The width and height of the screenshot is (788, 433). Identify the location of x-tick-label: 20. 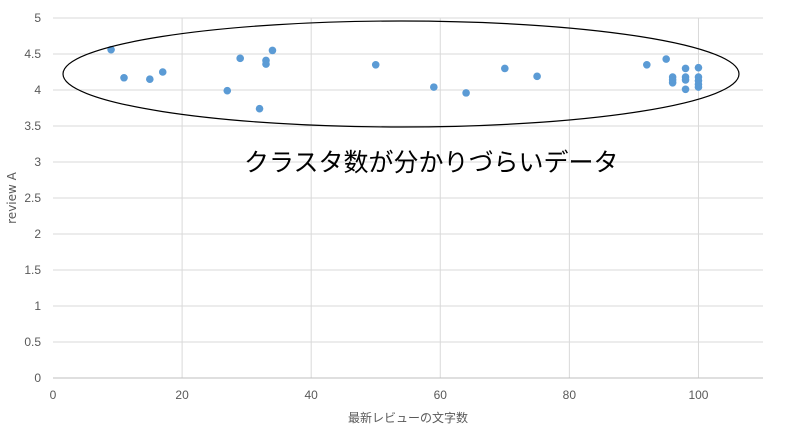
(182, 395).